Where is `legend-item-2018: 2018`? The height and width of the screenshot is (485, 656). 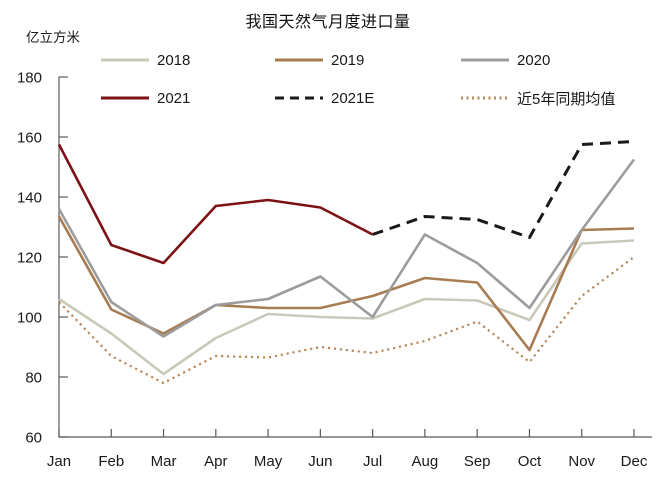
legend-item-2018: 2018 is located at coordinates (145, 60).